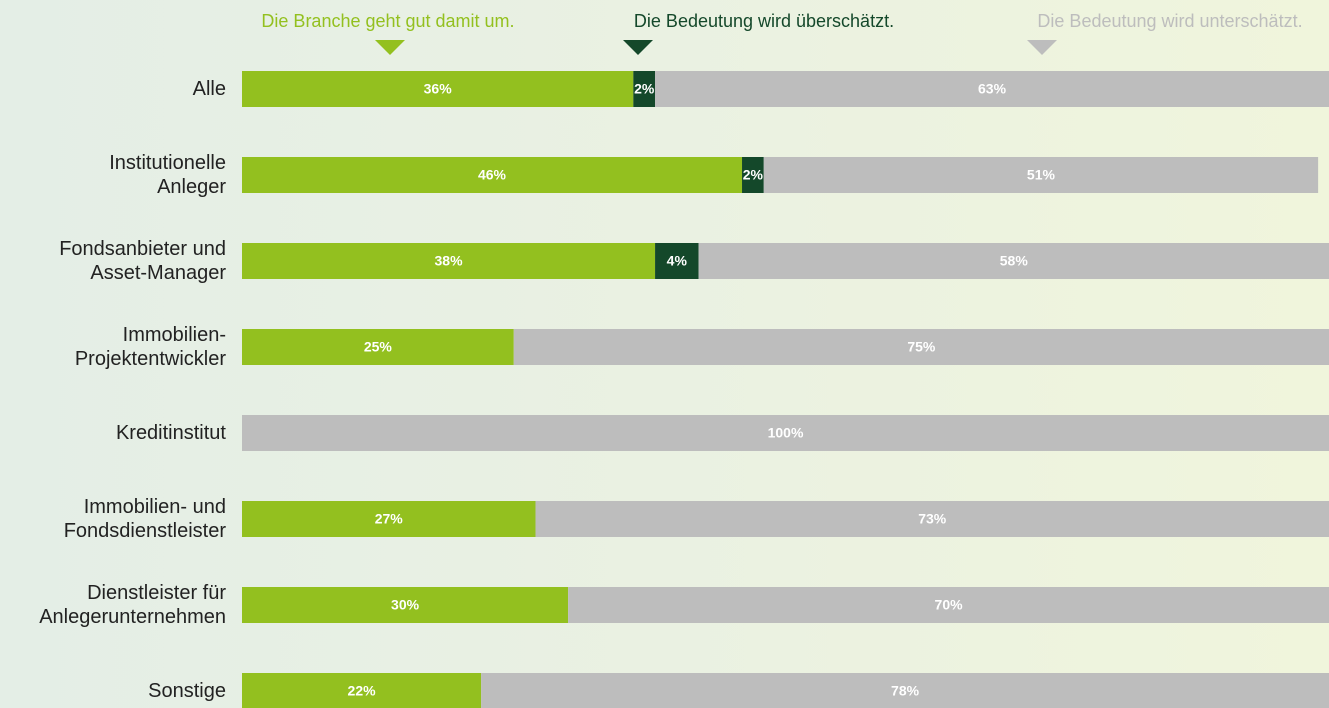 Image resolution: width=1329 pixels, height=708 pixels. I want to click on value-label: 38%, so click(449, 261).